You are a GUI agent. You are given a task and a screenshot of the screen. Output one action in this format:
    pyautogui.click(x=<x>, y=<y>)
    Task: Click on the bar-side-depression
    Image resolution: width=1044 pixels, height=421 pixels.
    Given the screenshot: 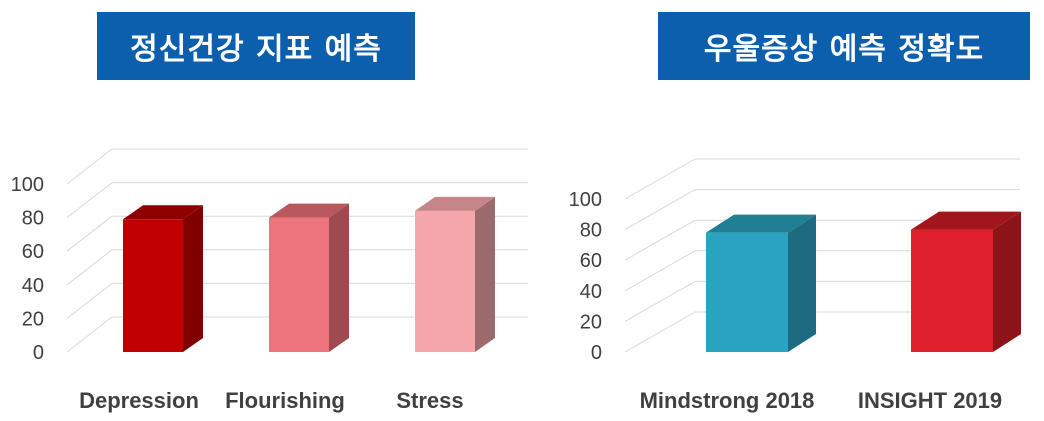 What is the action you would take?
    pyautogui.click(x=193, y=278)
    